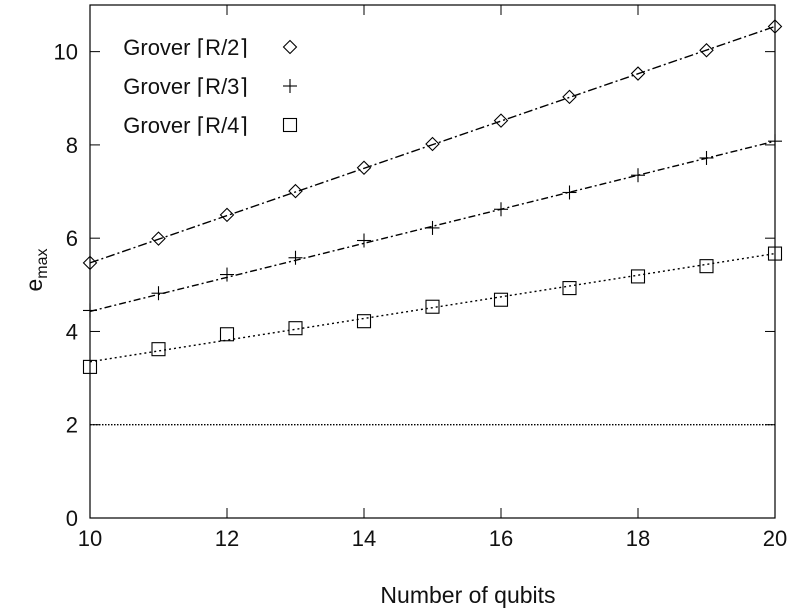  I want to click on y-tick-label: 8, so click(72, 145).